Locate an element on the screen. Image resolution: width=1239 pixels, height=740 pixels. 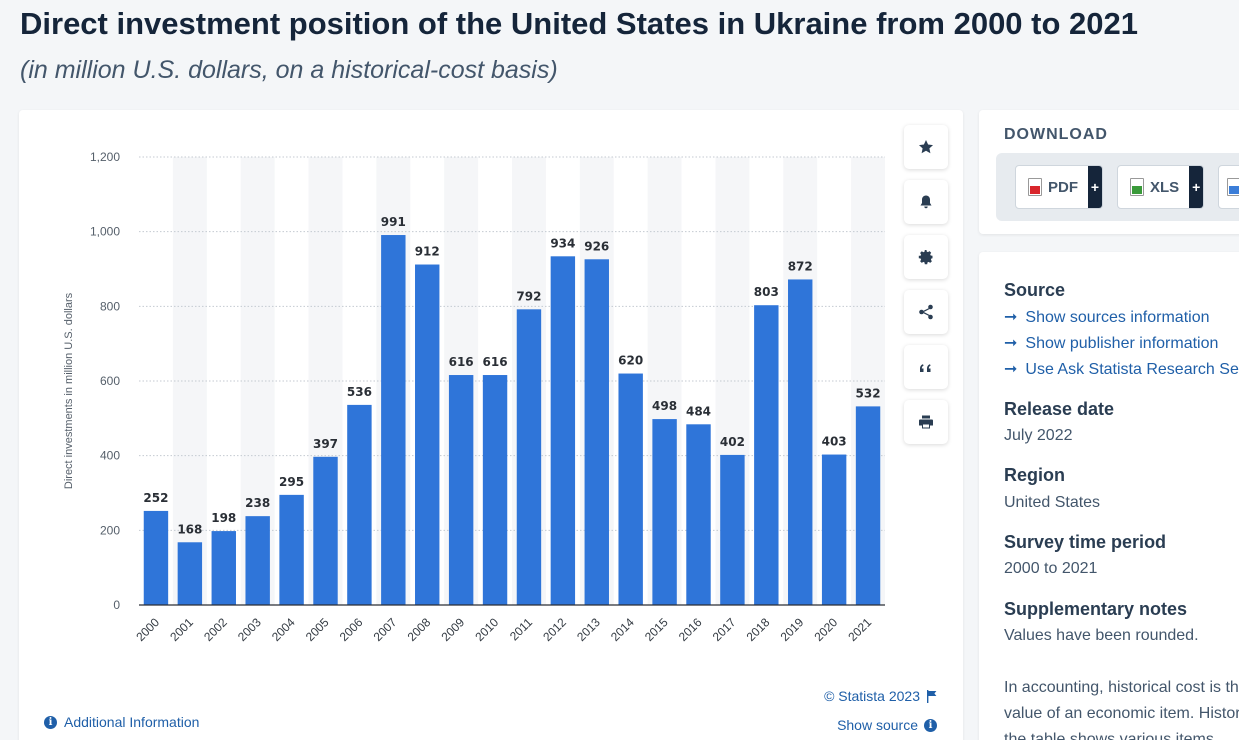
download-pdf-button: PDF + is located at coordinates (1059, 187).